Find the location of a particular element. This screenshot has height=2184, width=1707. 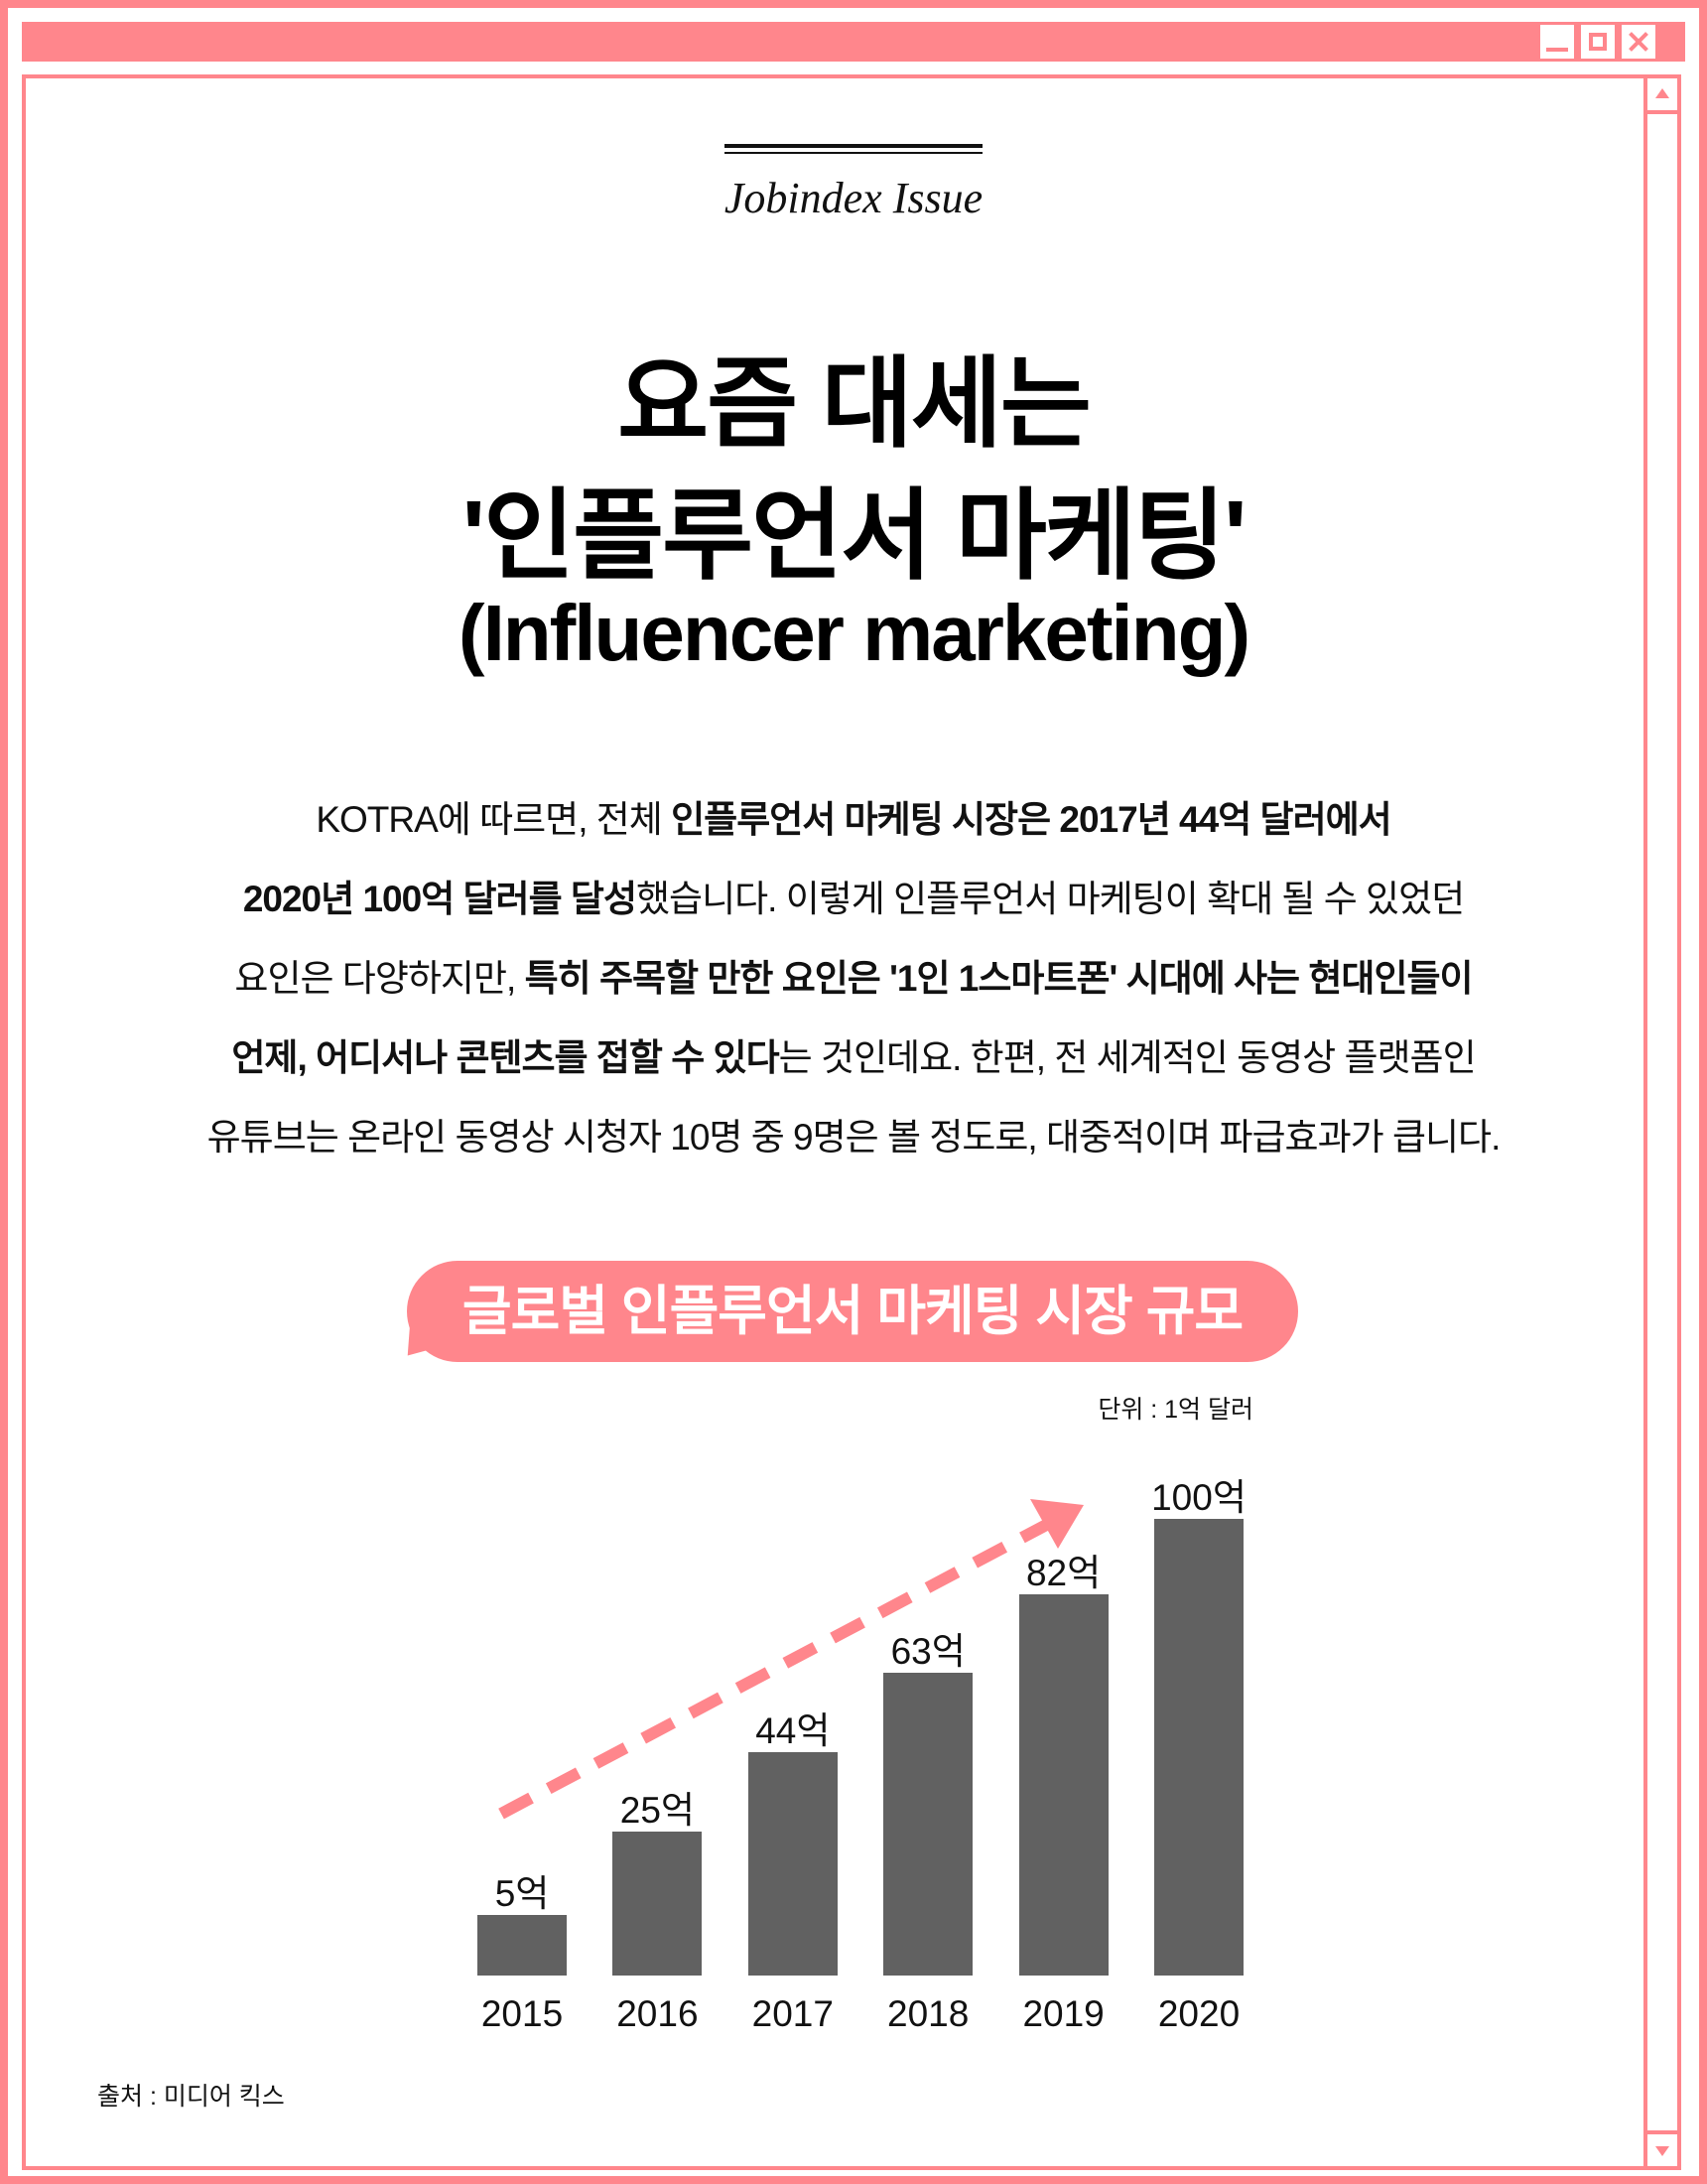

bar-2020 is located at coordinates (1199, 1747).